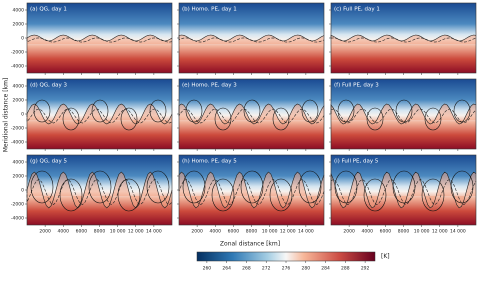 This screenshot has width=500, height=282. Describe the element at coordinates (325, 269) in the screenshot. I see `colorbar-tick-label: 284` at that location.